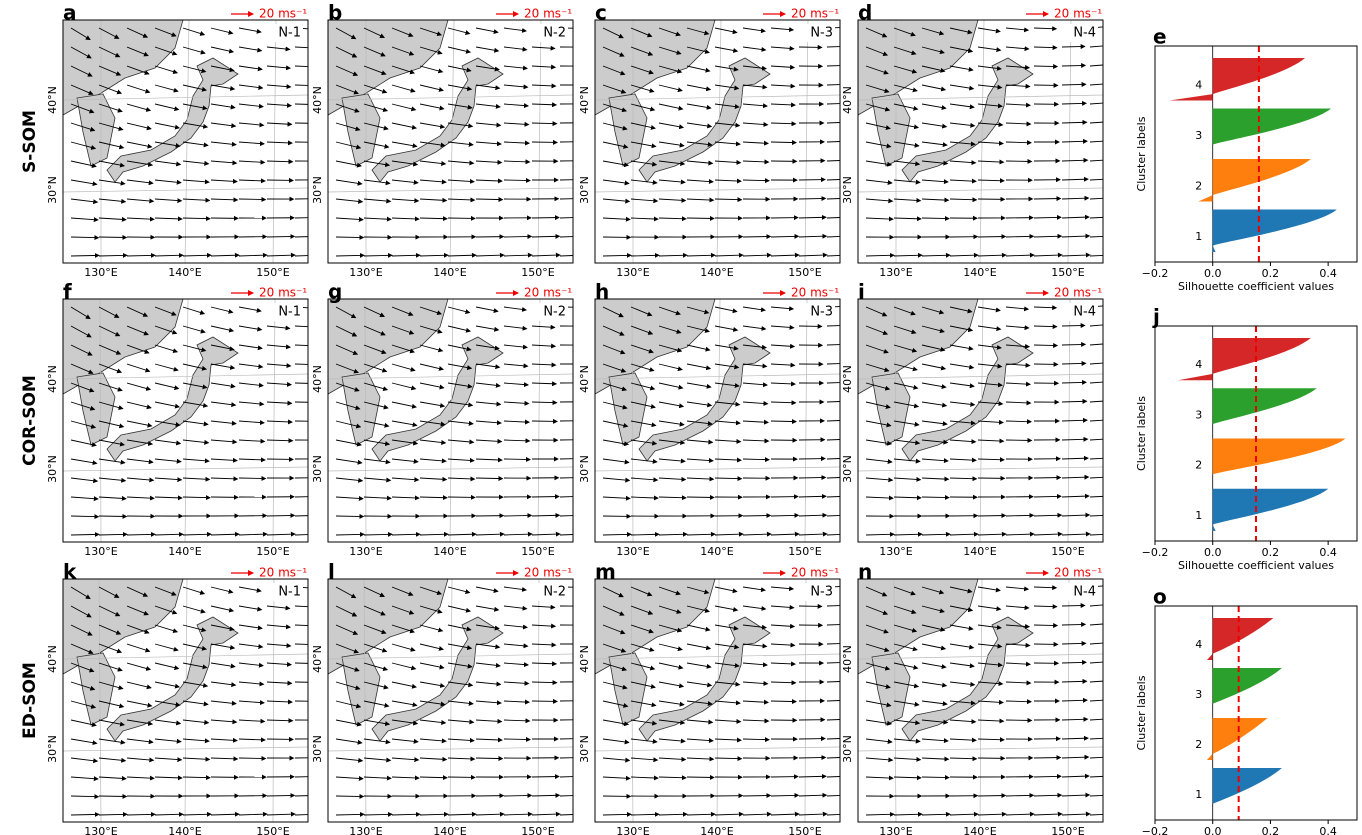 The width and height of the screenshot is (1362, 835). What do you see at coordinates (804, 830) in the screenshot?
I see `x-tick-label: 150°E` at bounding box center [804, 830].